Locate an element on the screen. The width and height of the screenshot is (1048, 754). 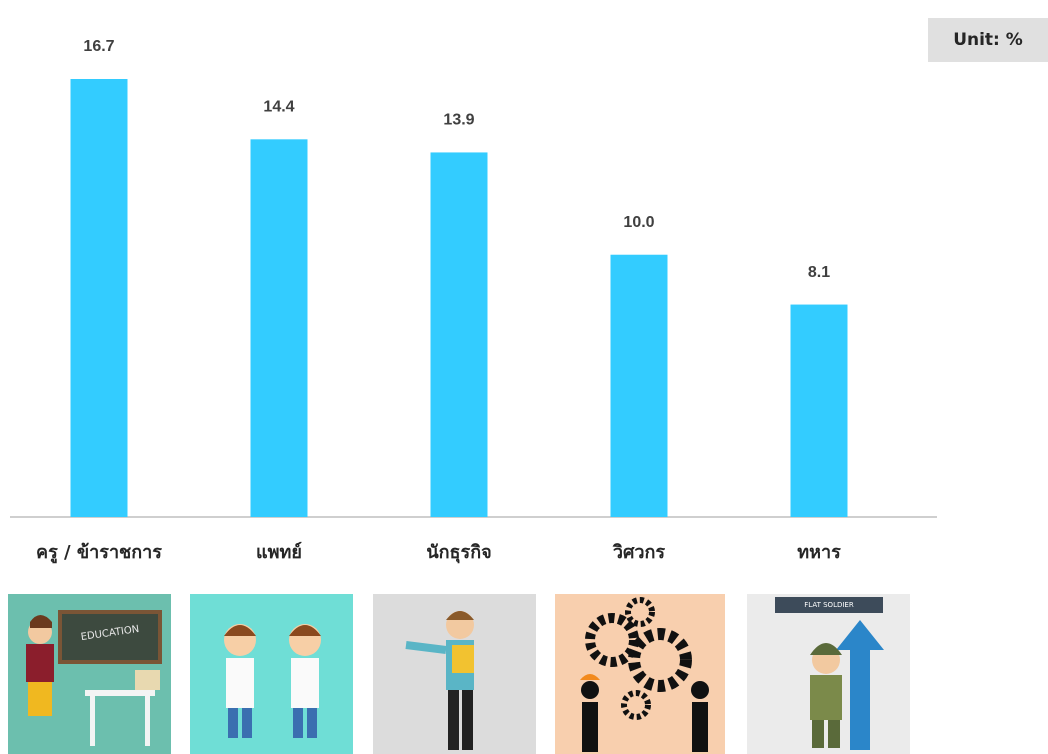
value-label: 10.0 is located at coordinates (638, 222).